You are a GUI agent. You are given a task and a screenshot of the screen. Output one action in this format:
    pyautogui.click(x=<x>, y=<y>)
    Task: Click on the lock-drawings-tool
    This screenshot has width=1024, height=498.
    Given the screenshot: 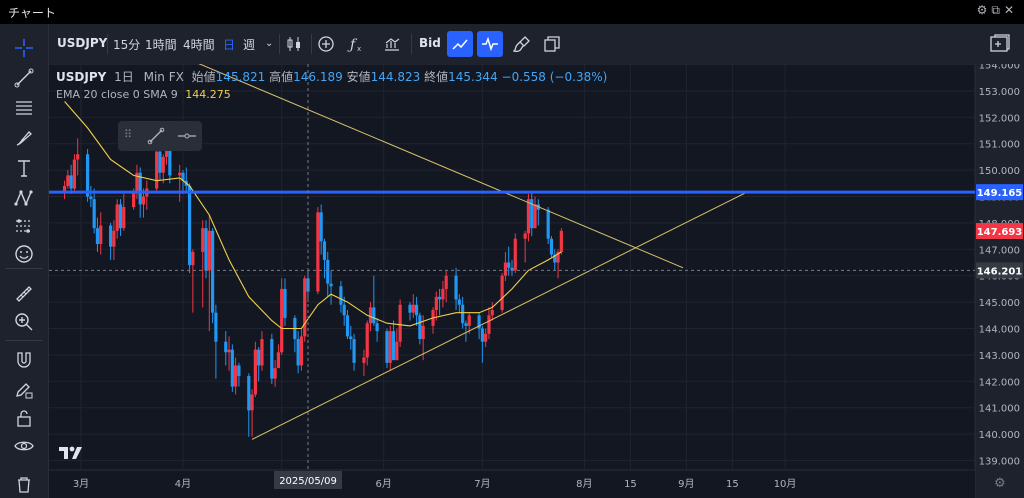 What is the action you would take?
    pyautogui.click(x=24, y=390)
    